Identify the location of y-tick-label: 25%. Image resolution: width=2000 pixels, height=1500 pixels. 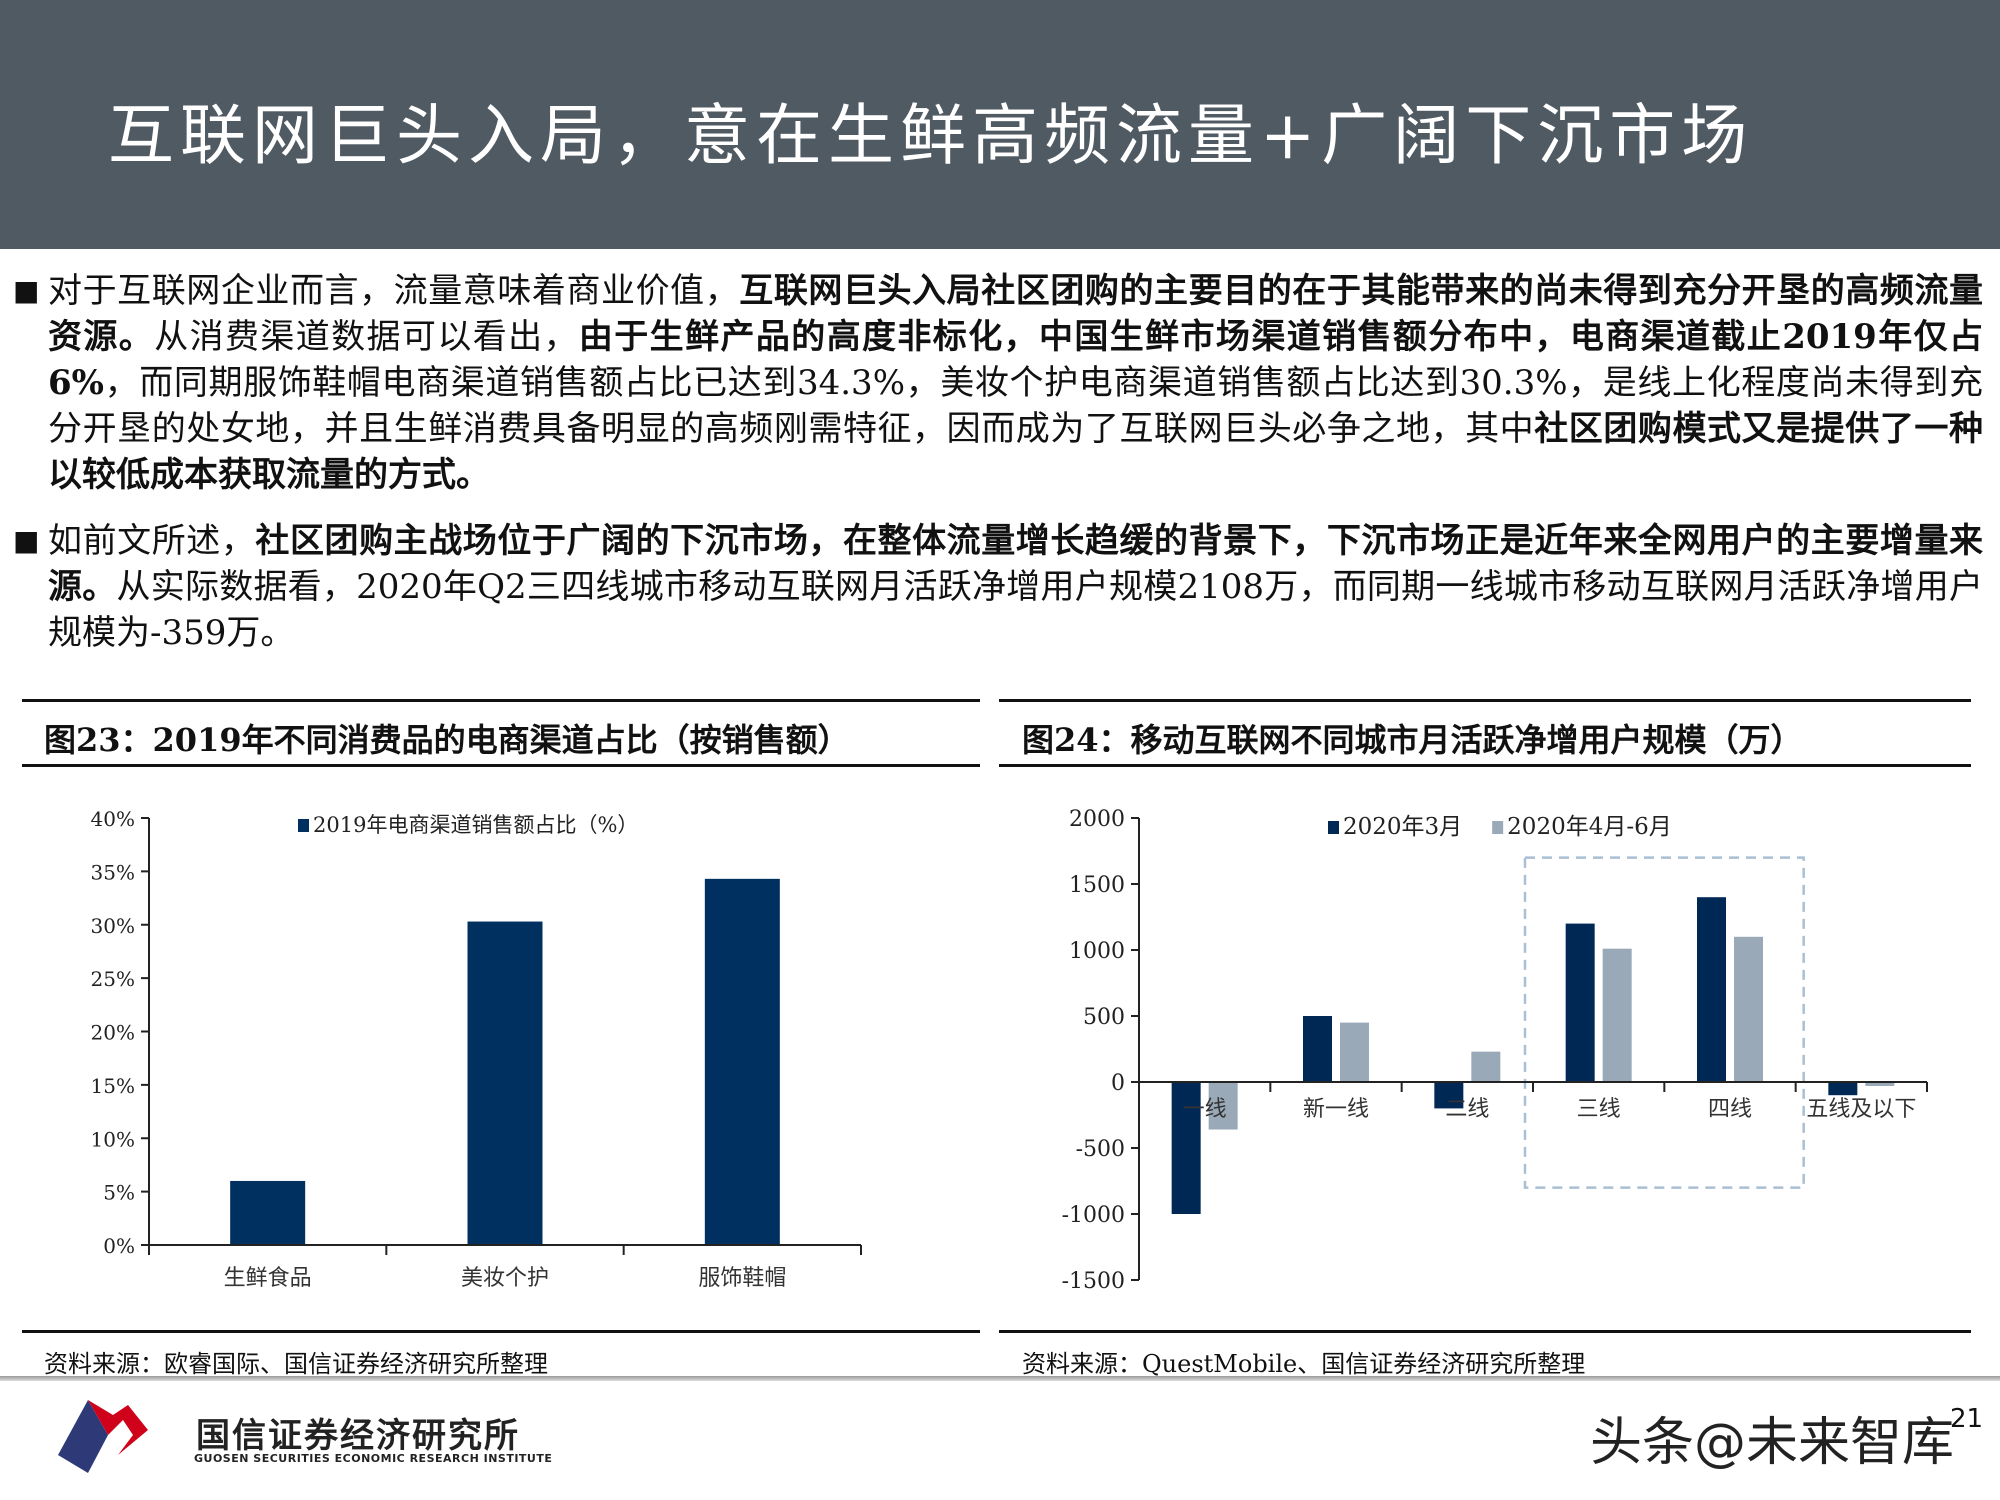
(113, 979).